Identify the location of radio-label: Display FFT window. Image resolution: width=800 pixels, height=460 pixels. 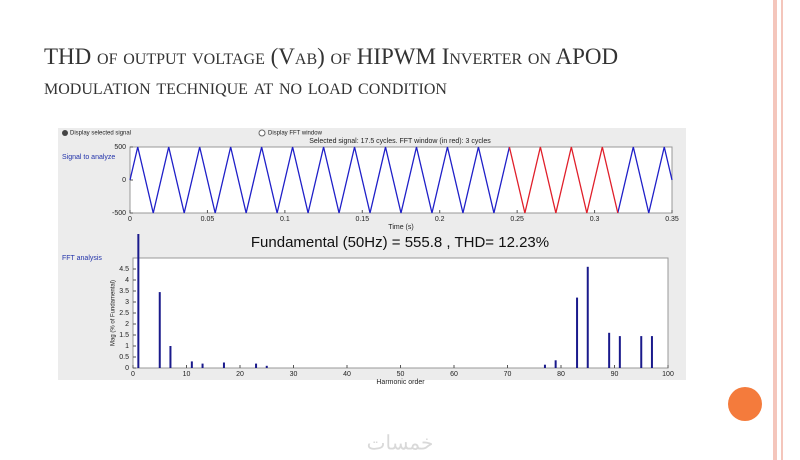
(295, 134).